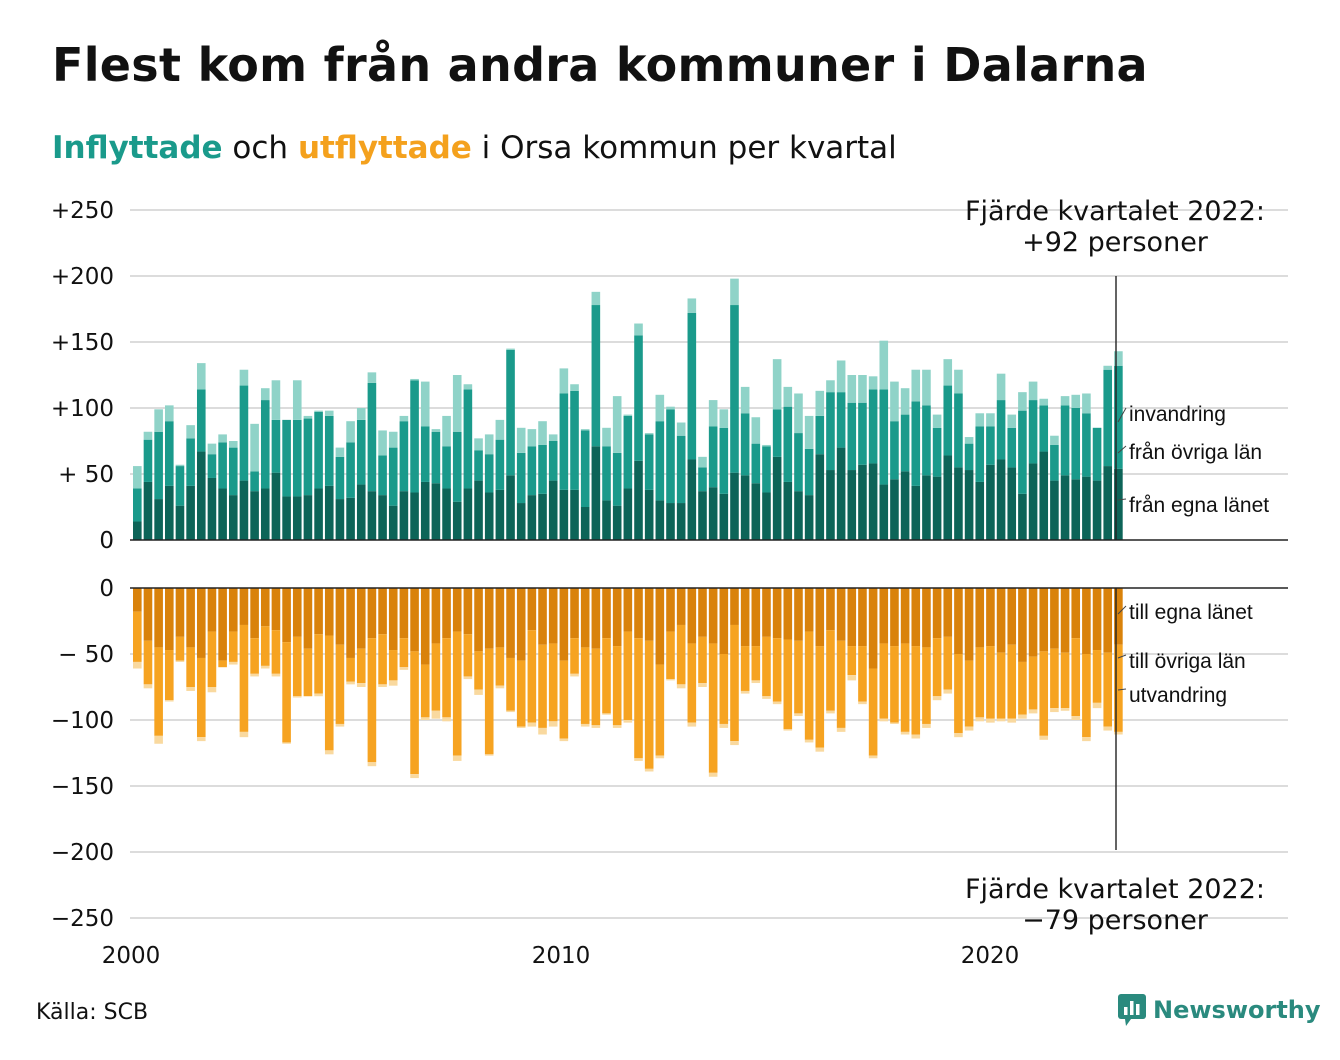  Describe the element at coordinates (106, 589) in the screenshot. I see `y-tick-label-bottom: 0` at that location.